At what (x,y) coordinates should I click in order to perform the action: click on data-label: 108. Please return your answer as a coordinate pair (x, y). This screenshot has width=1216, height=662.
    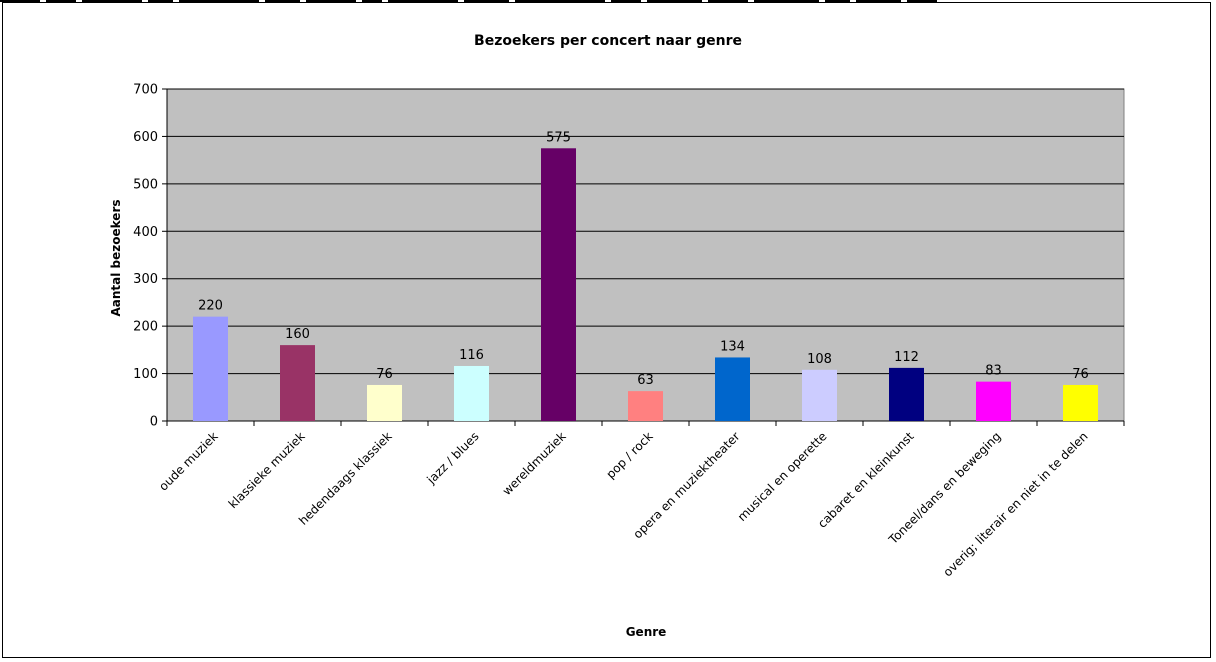
    Looking at the image, I should click on (819, 359).